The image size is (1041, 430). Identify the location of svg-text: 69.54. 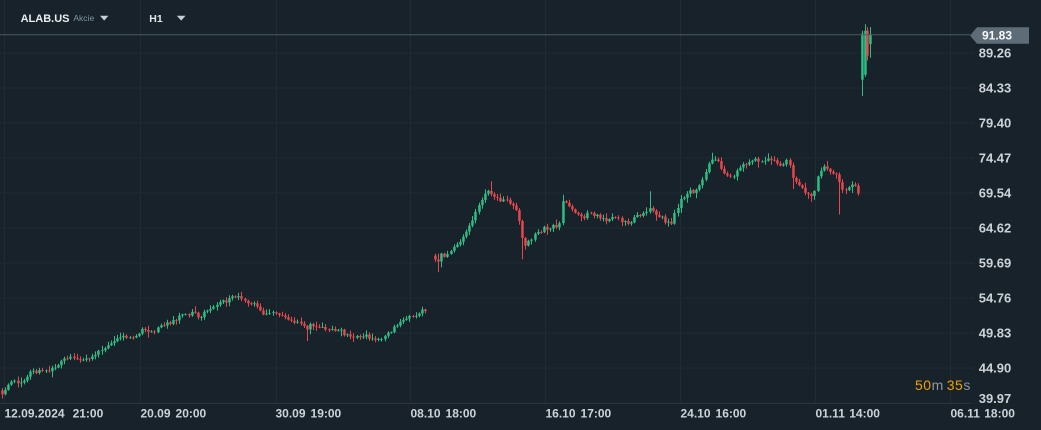
(995, 193).